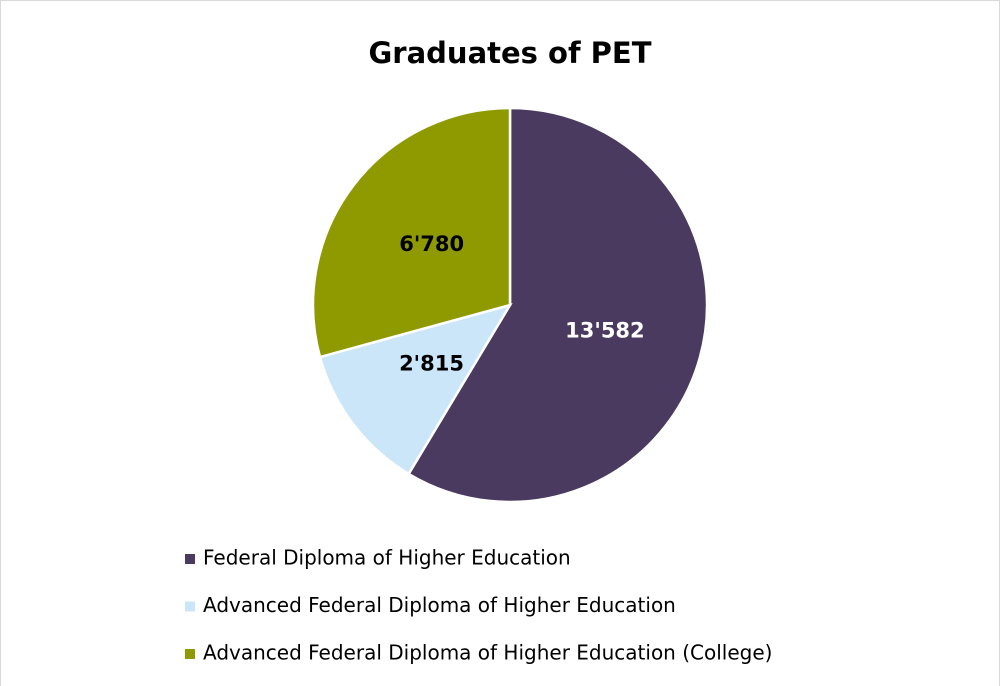 The image size is (1000, 686). What do you see at coordinates (431, 244) in the screenshot?
I see `data-label: 6'780` at bounding box center [431, 244].